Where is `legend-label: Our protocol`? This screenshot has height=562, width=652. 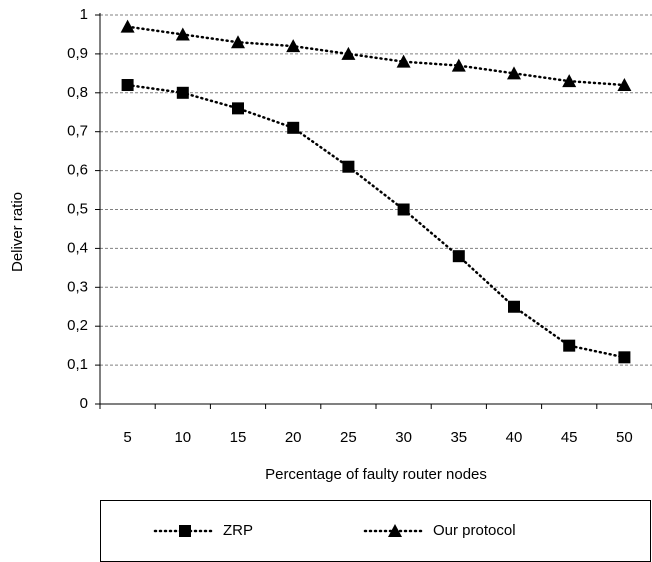
legend-label: Our protocol is located at coordinates (474, 530).